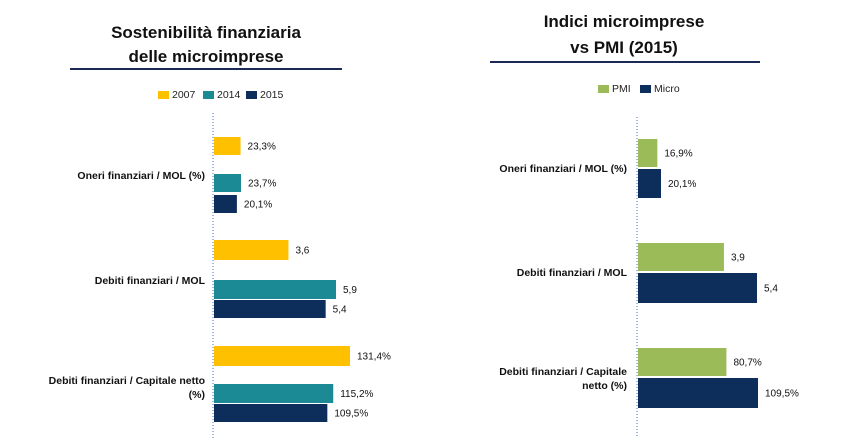  What do you see at coordinates (738, 258) in the screenshot?
I see `data-label: 3,9` at bounding box center [738, 258].